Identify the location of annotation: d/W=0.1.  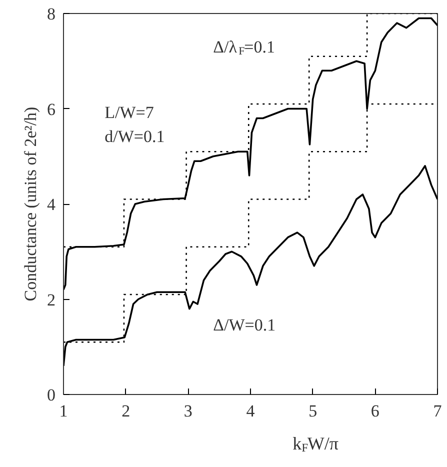
(134, 136).